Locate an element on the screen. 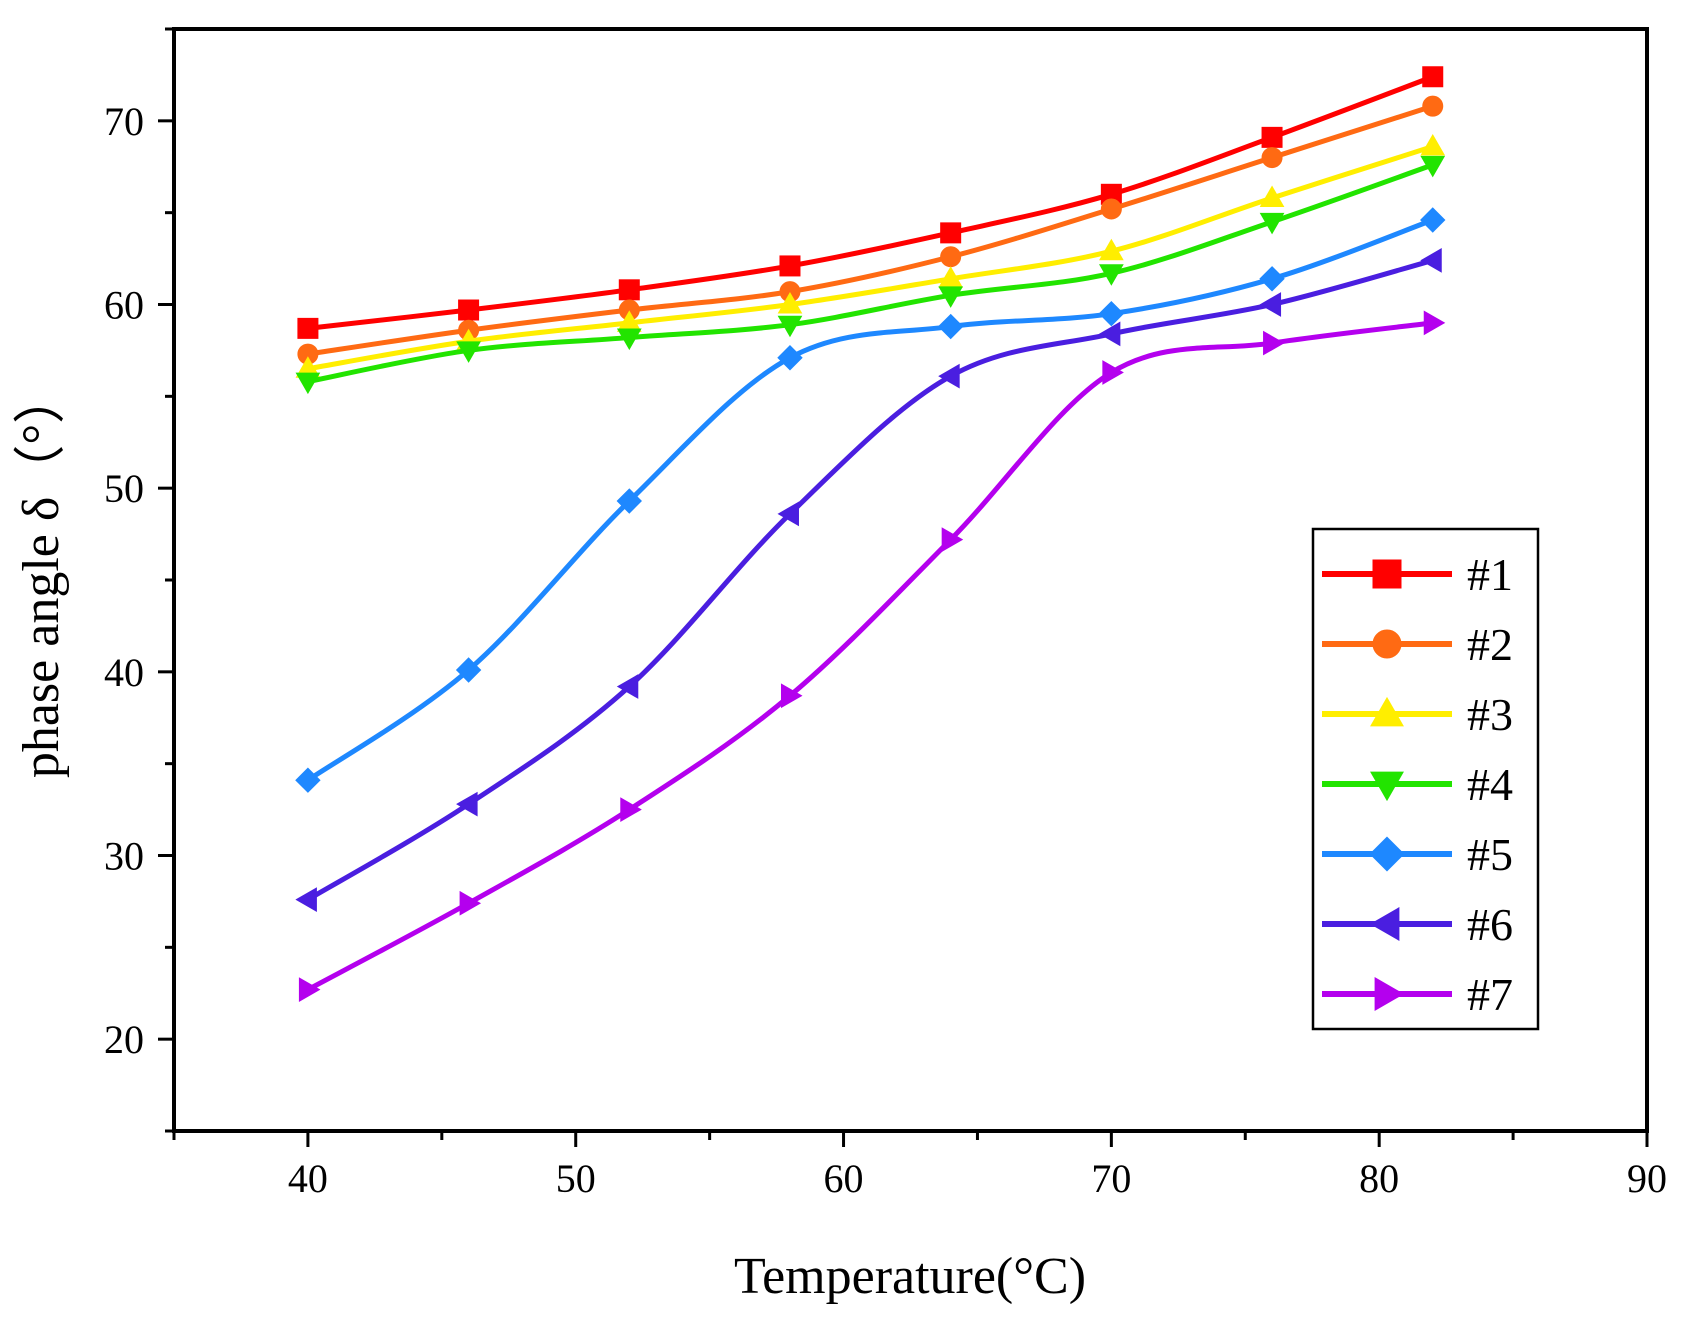 The width and height of the screenshot is (1687, 1319). legend-item-5: #5 is located at coordinates (1417, 854).